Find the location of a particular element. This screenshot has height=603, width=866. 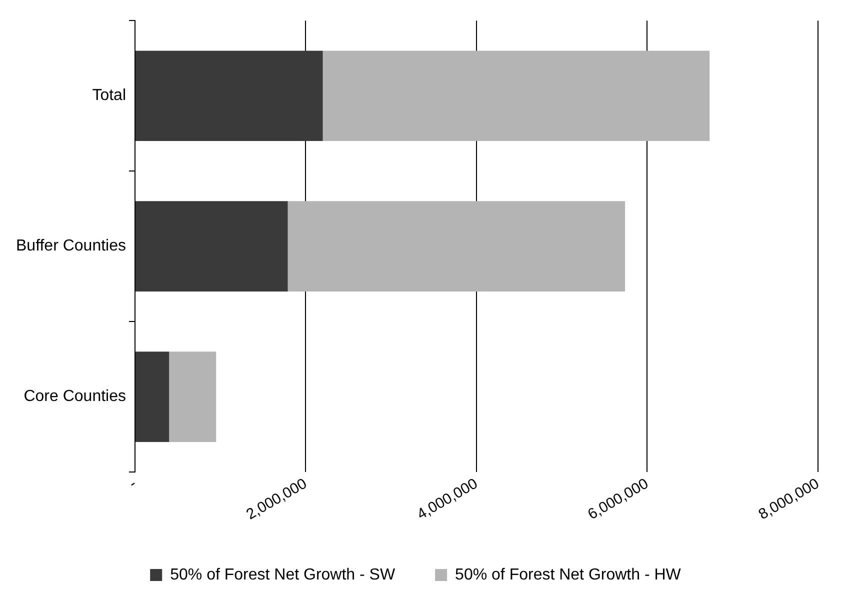

y-tick-label: Total is located at coordinates (109, 95).